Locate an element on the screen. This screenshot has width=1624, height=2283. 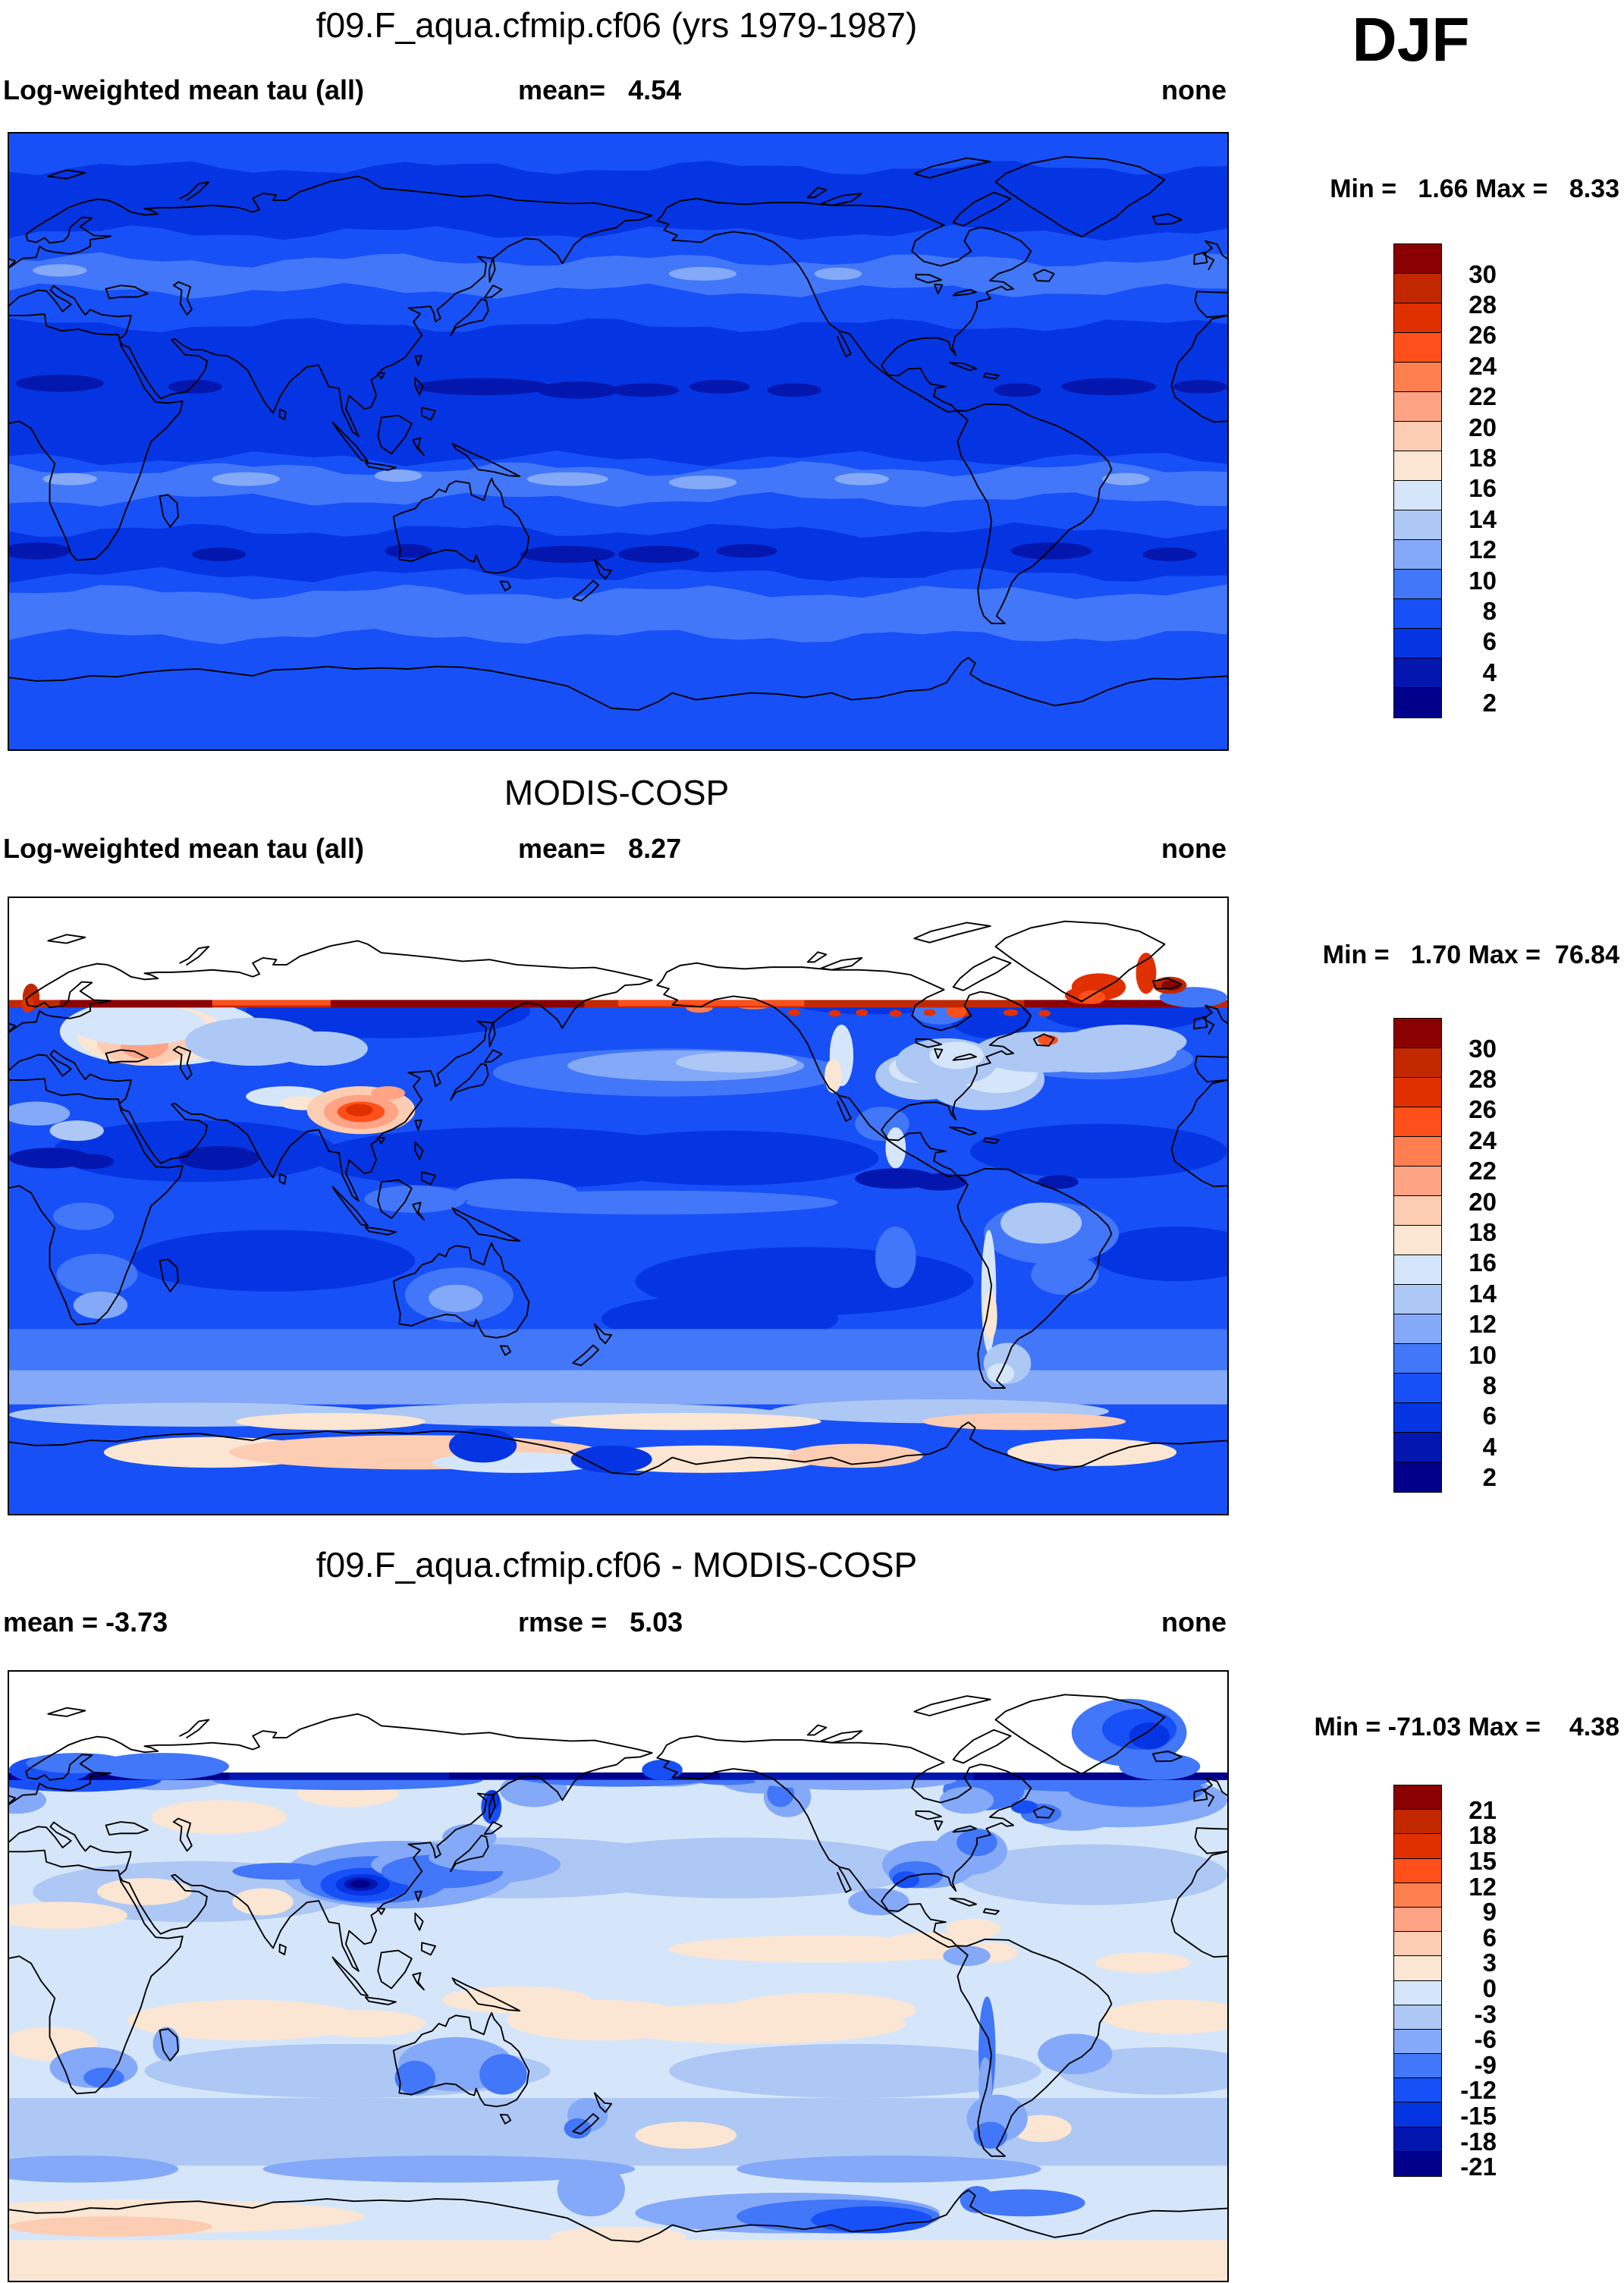
season-label: DJF is located at coordinates (1411, 39).